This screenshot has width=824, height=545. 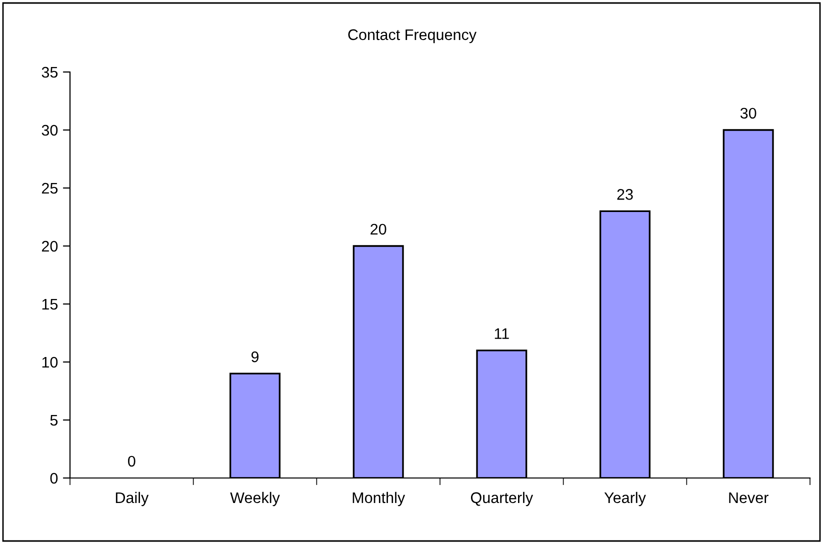 I want to click on data-label: 23, so click(x=625, y=194).